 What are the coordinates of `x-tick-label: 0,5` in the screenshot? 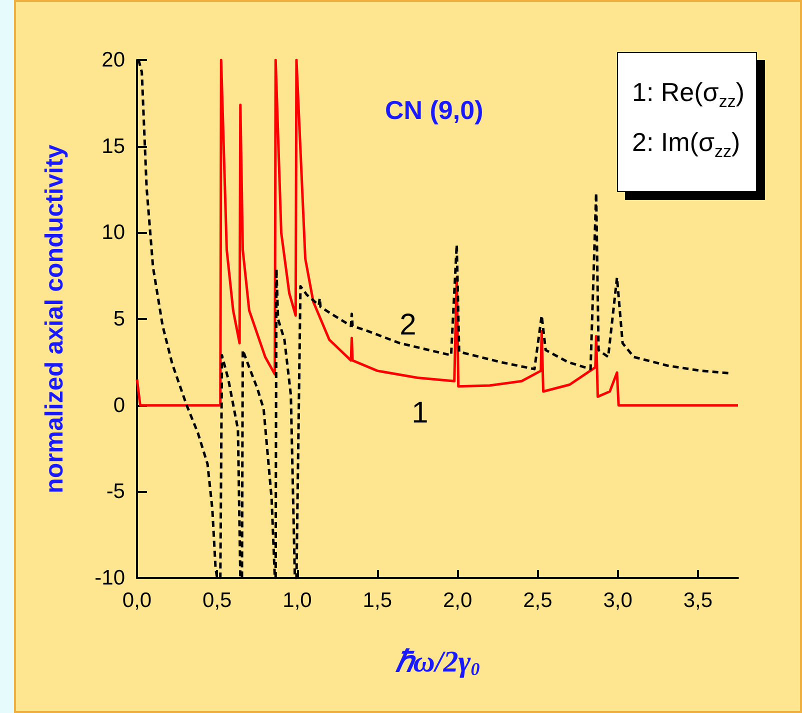 It's located at (217, 600).